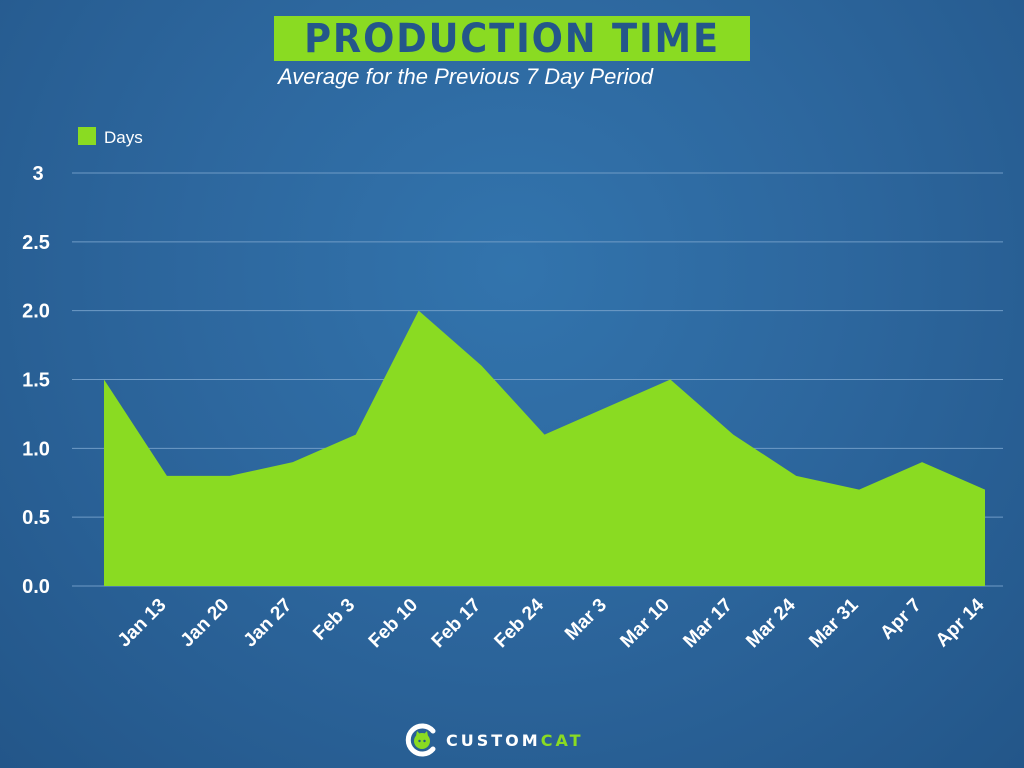 The image size is (1024, 768). Describe the element at coordinates (268, 623) in the screenshot. I see `x-tick-label: Jan 27` at that location.